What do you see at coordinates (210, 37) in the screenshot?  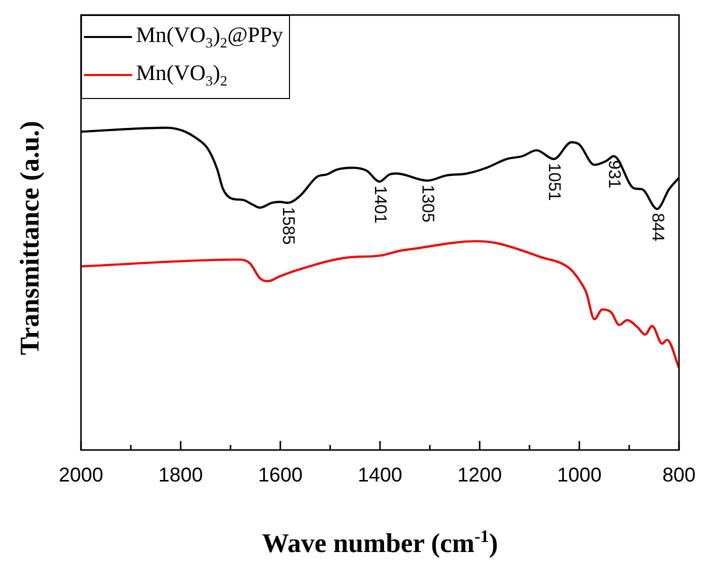 I see `legend-label: Mn(VO$_{3}$)$_{2}$@PPy` at bounding box center [210, 37].